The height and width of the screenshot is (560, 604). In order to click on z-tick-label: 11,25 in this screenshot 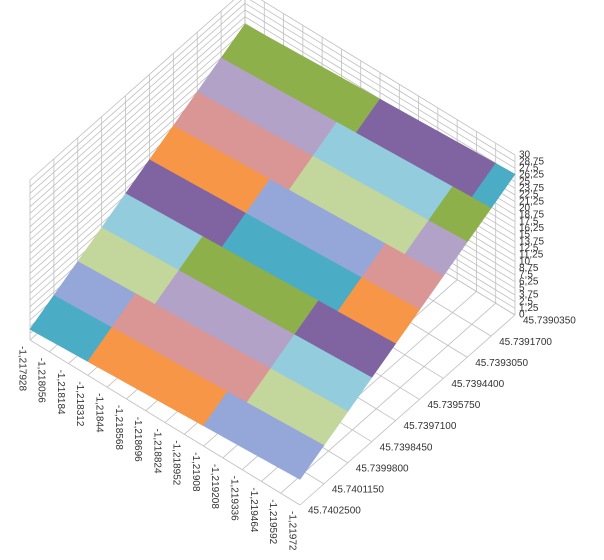, I will do `click(531, 255)`.